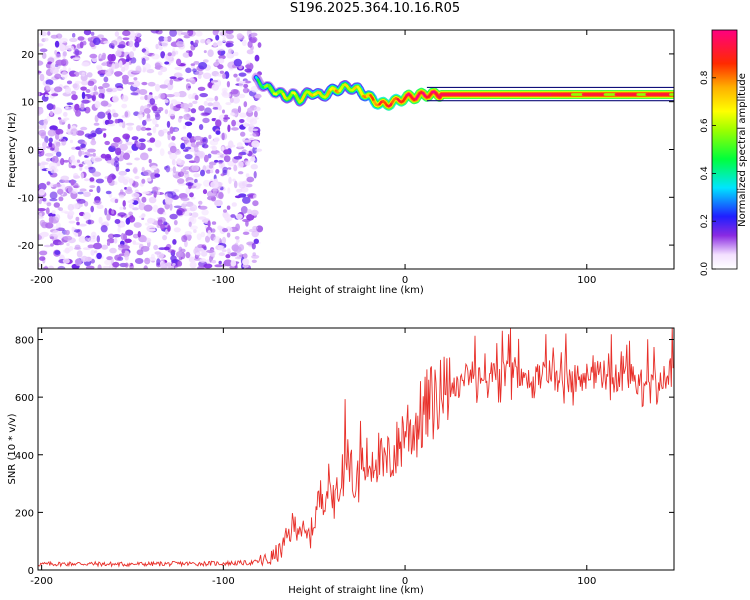 The height and width of the screenshot is (600, 750). Describe the element at coordinates (31, 151) in the screenshot. I see `y-tick-label: 0` at that location.